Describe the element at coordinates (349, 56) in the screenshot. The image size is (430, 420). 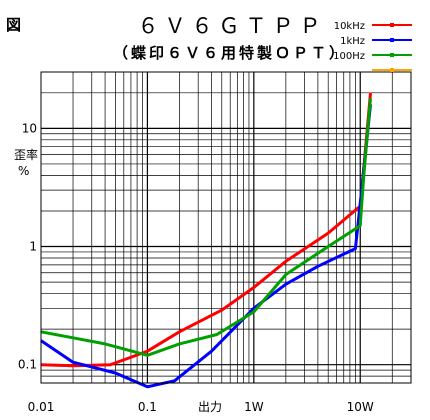
I see `legend-label: 100Hz` at that location.